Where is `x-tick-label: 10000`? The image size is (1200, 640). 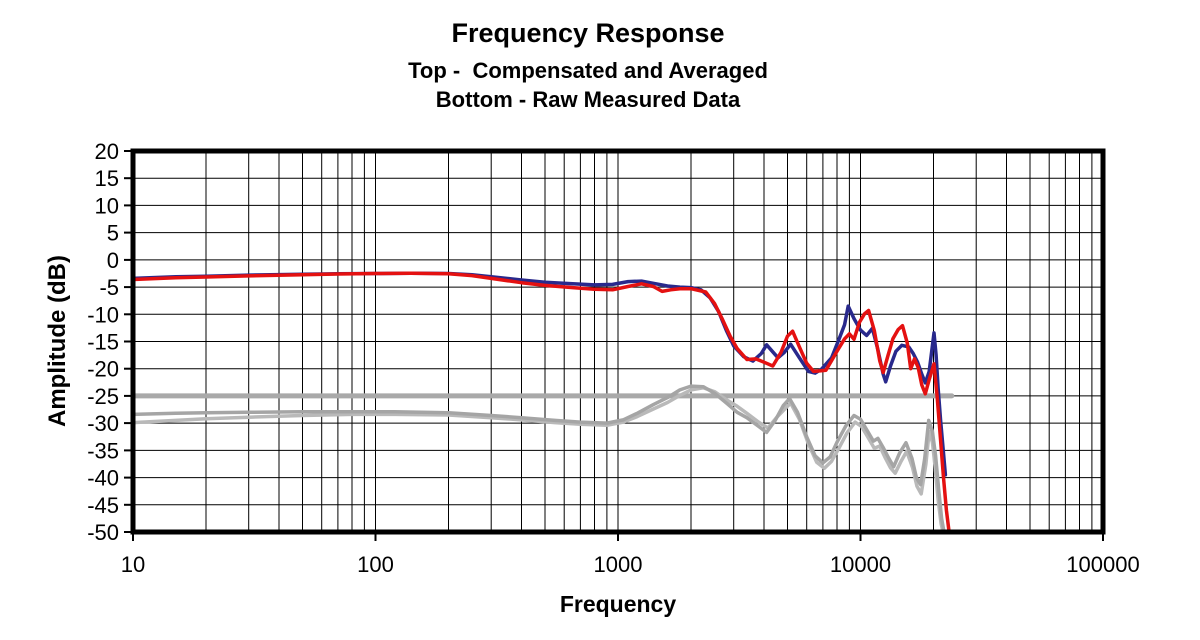 x-tick-label: 10000 is located at coordinates (860, 564).